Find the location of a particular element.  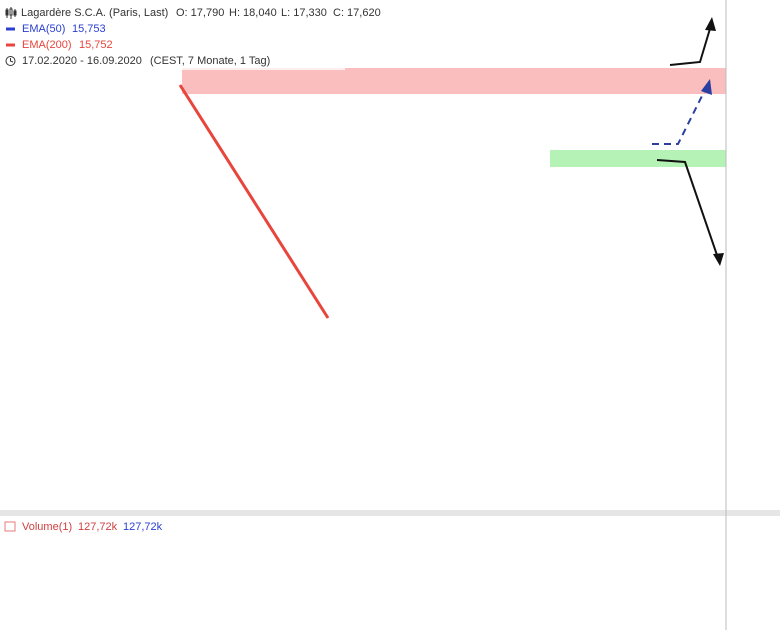

legend-high: H: 18,040 is located at coordinates (253, 13).